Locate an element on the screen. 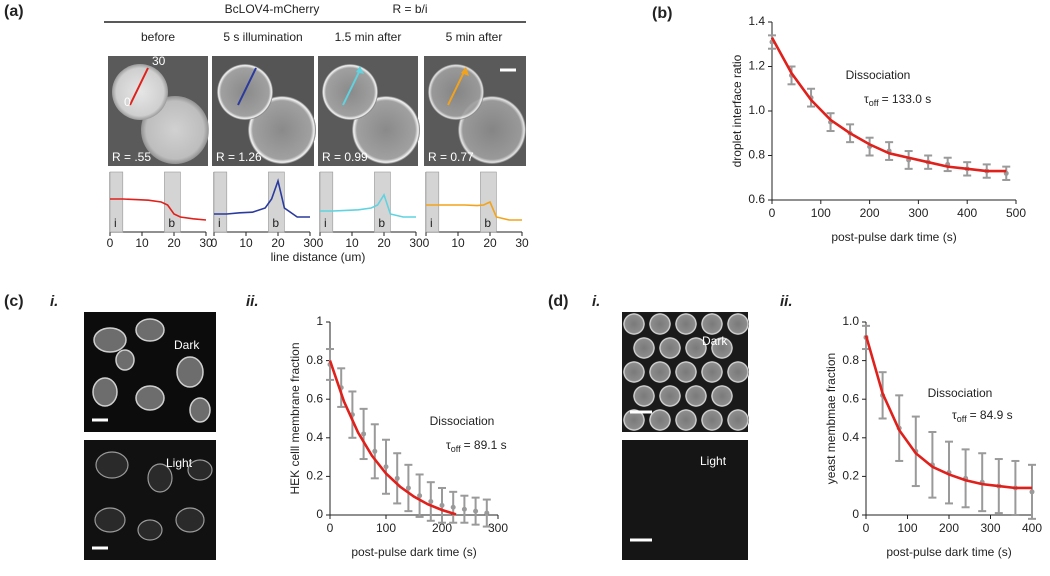 This screenshot has height=576, width=1050. panel-label: (d) is located at coordinates (558, 301).